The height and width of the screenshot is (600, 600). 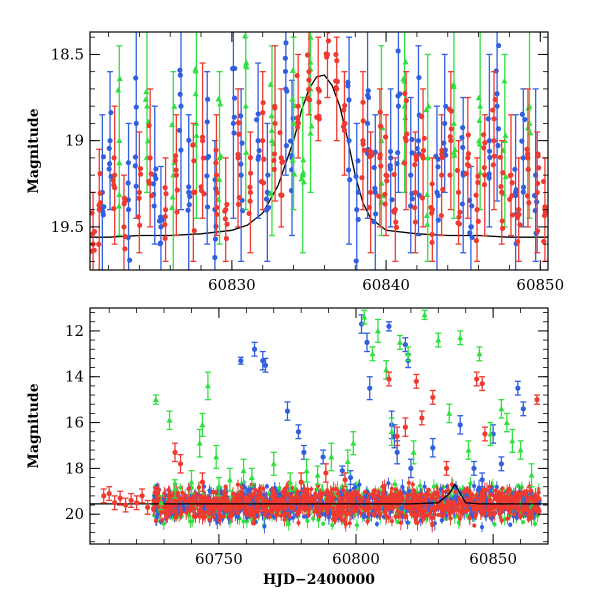 I want to click on x-tick-label: 60840, so click(x=386, y=285).